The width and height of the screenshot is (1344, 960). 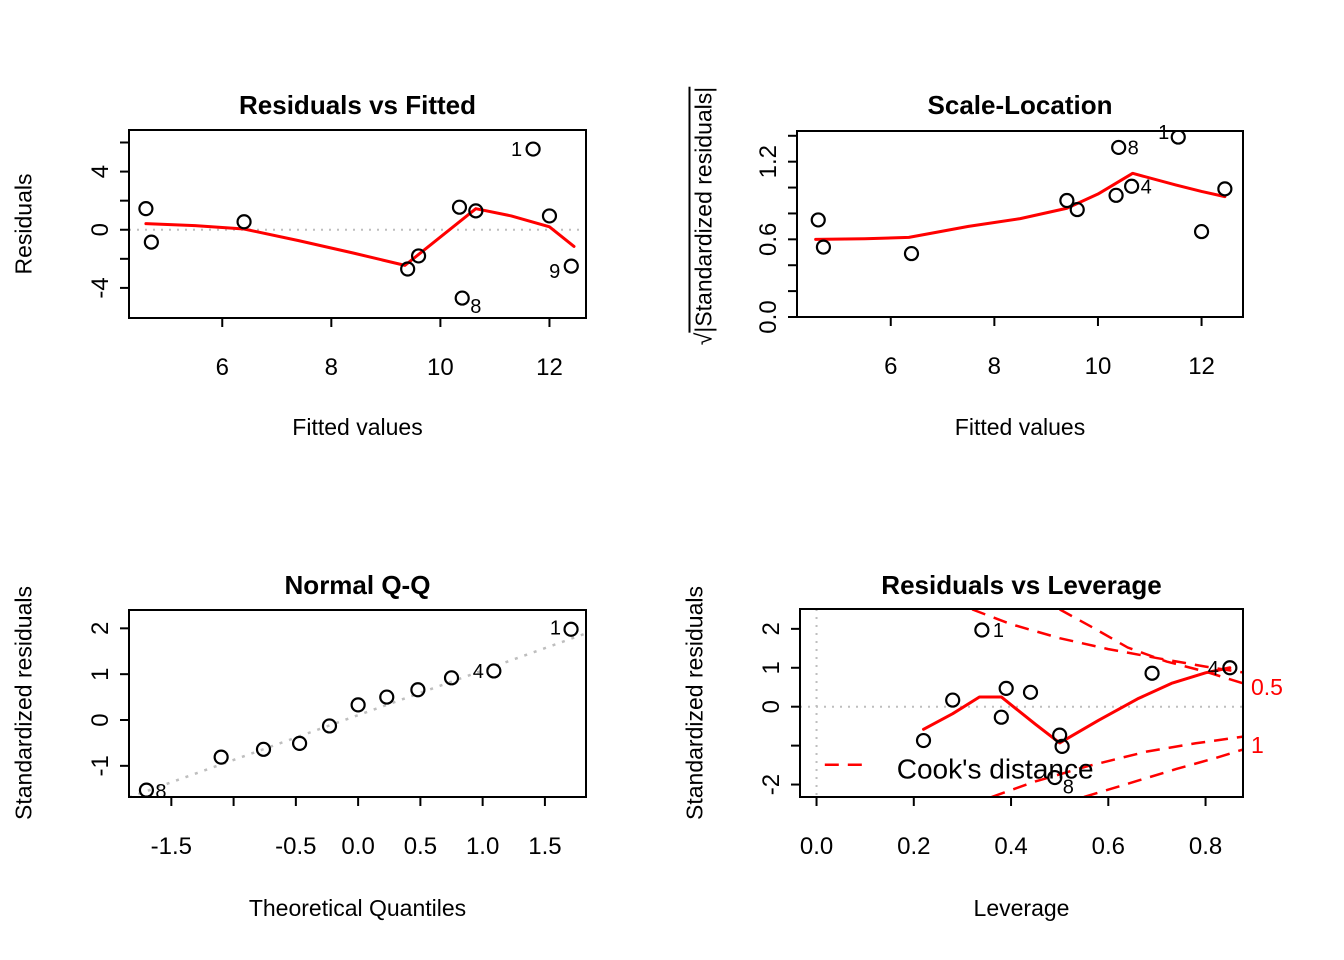 What do you see at coordinates (703, 339) in the screenshot?
I see `sqrt-sign: √` at bounding box center [703, 339].